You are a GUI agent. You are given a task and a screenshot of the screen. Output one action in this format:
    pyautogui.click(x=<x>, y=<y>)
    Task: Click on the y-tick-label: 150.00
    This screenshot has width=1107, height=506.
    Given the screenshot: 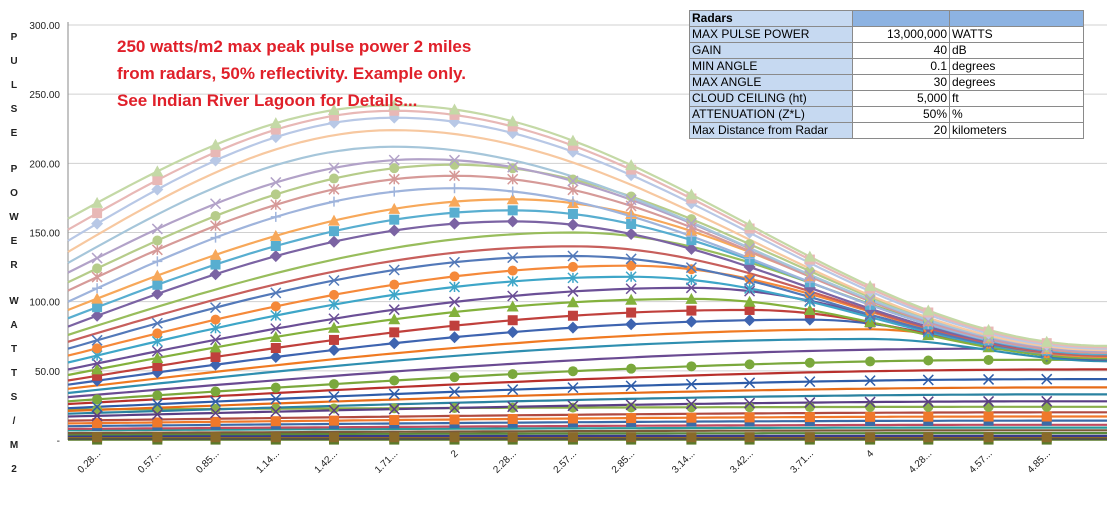 What is the action you would take?
    pyautogui.click(x=44, y=234)
    